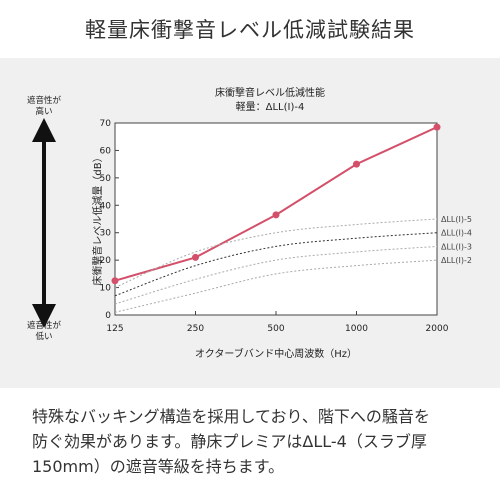  I want to click on x-ticks: 125 250 500 1000 2000, so click(277, 322).